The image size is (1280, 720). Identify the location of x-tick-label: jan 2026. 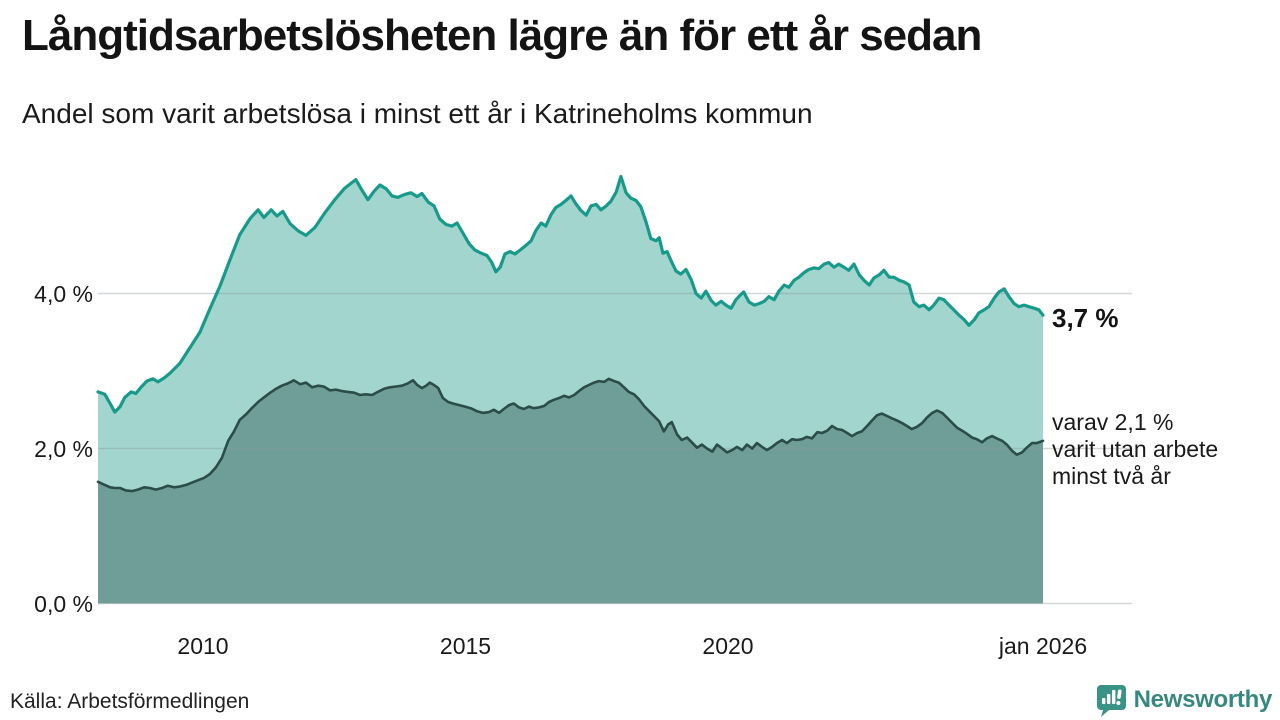
(1043, 646).